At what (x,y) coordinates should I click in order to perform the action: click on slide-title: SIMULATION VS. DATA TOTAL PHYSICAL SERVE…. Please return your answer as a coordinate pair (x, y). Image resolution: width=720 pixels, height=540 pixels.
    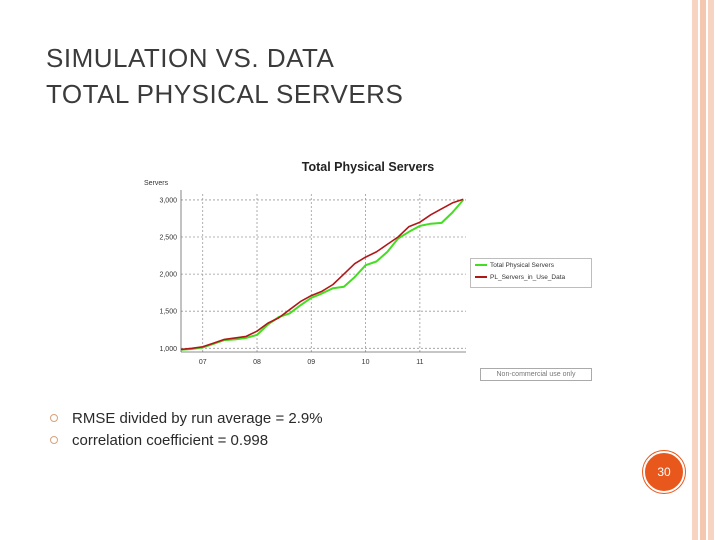
    Looking at the image, I should click on (224, 76).